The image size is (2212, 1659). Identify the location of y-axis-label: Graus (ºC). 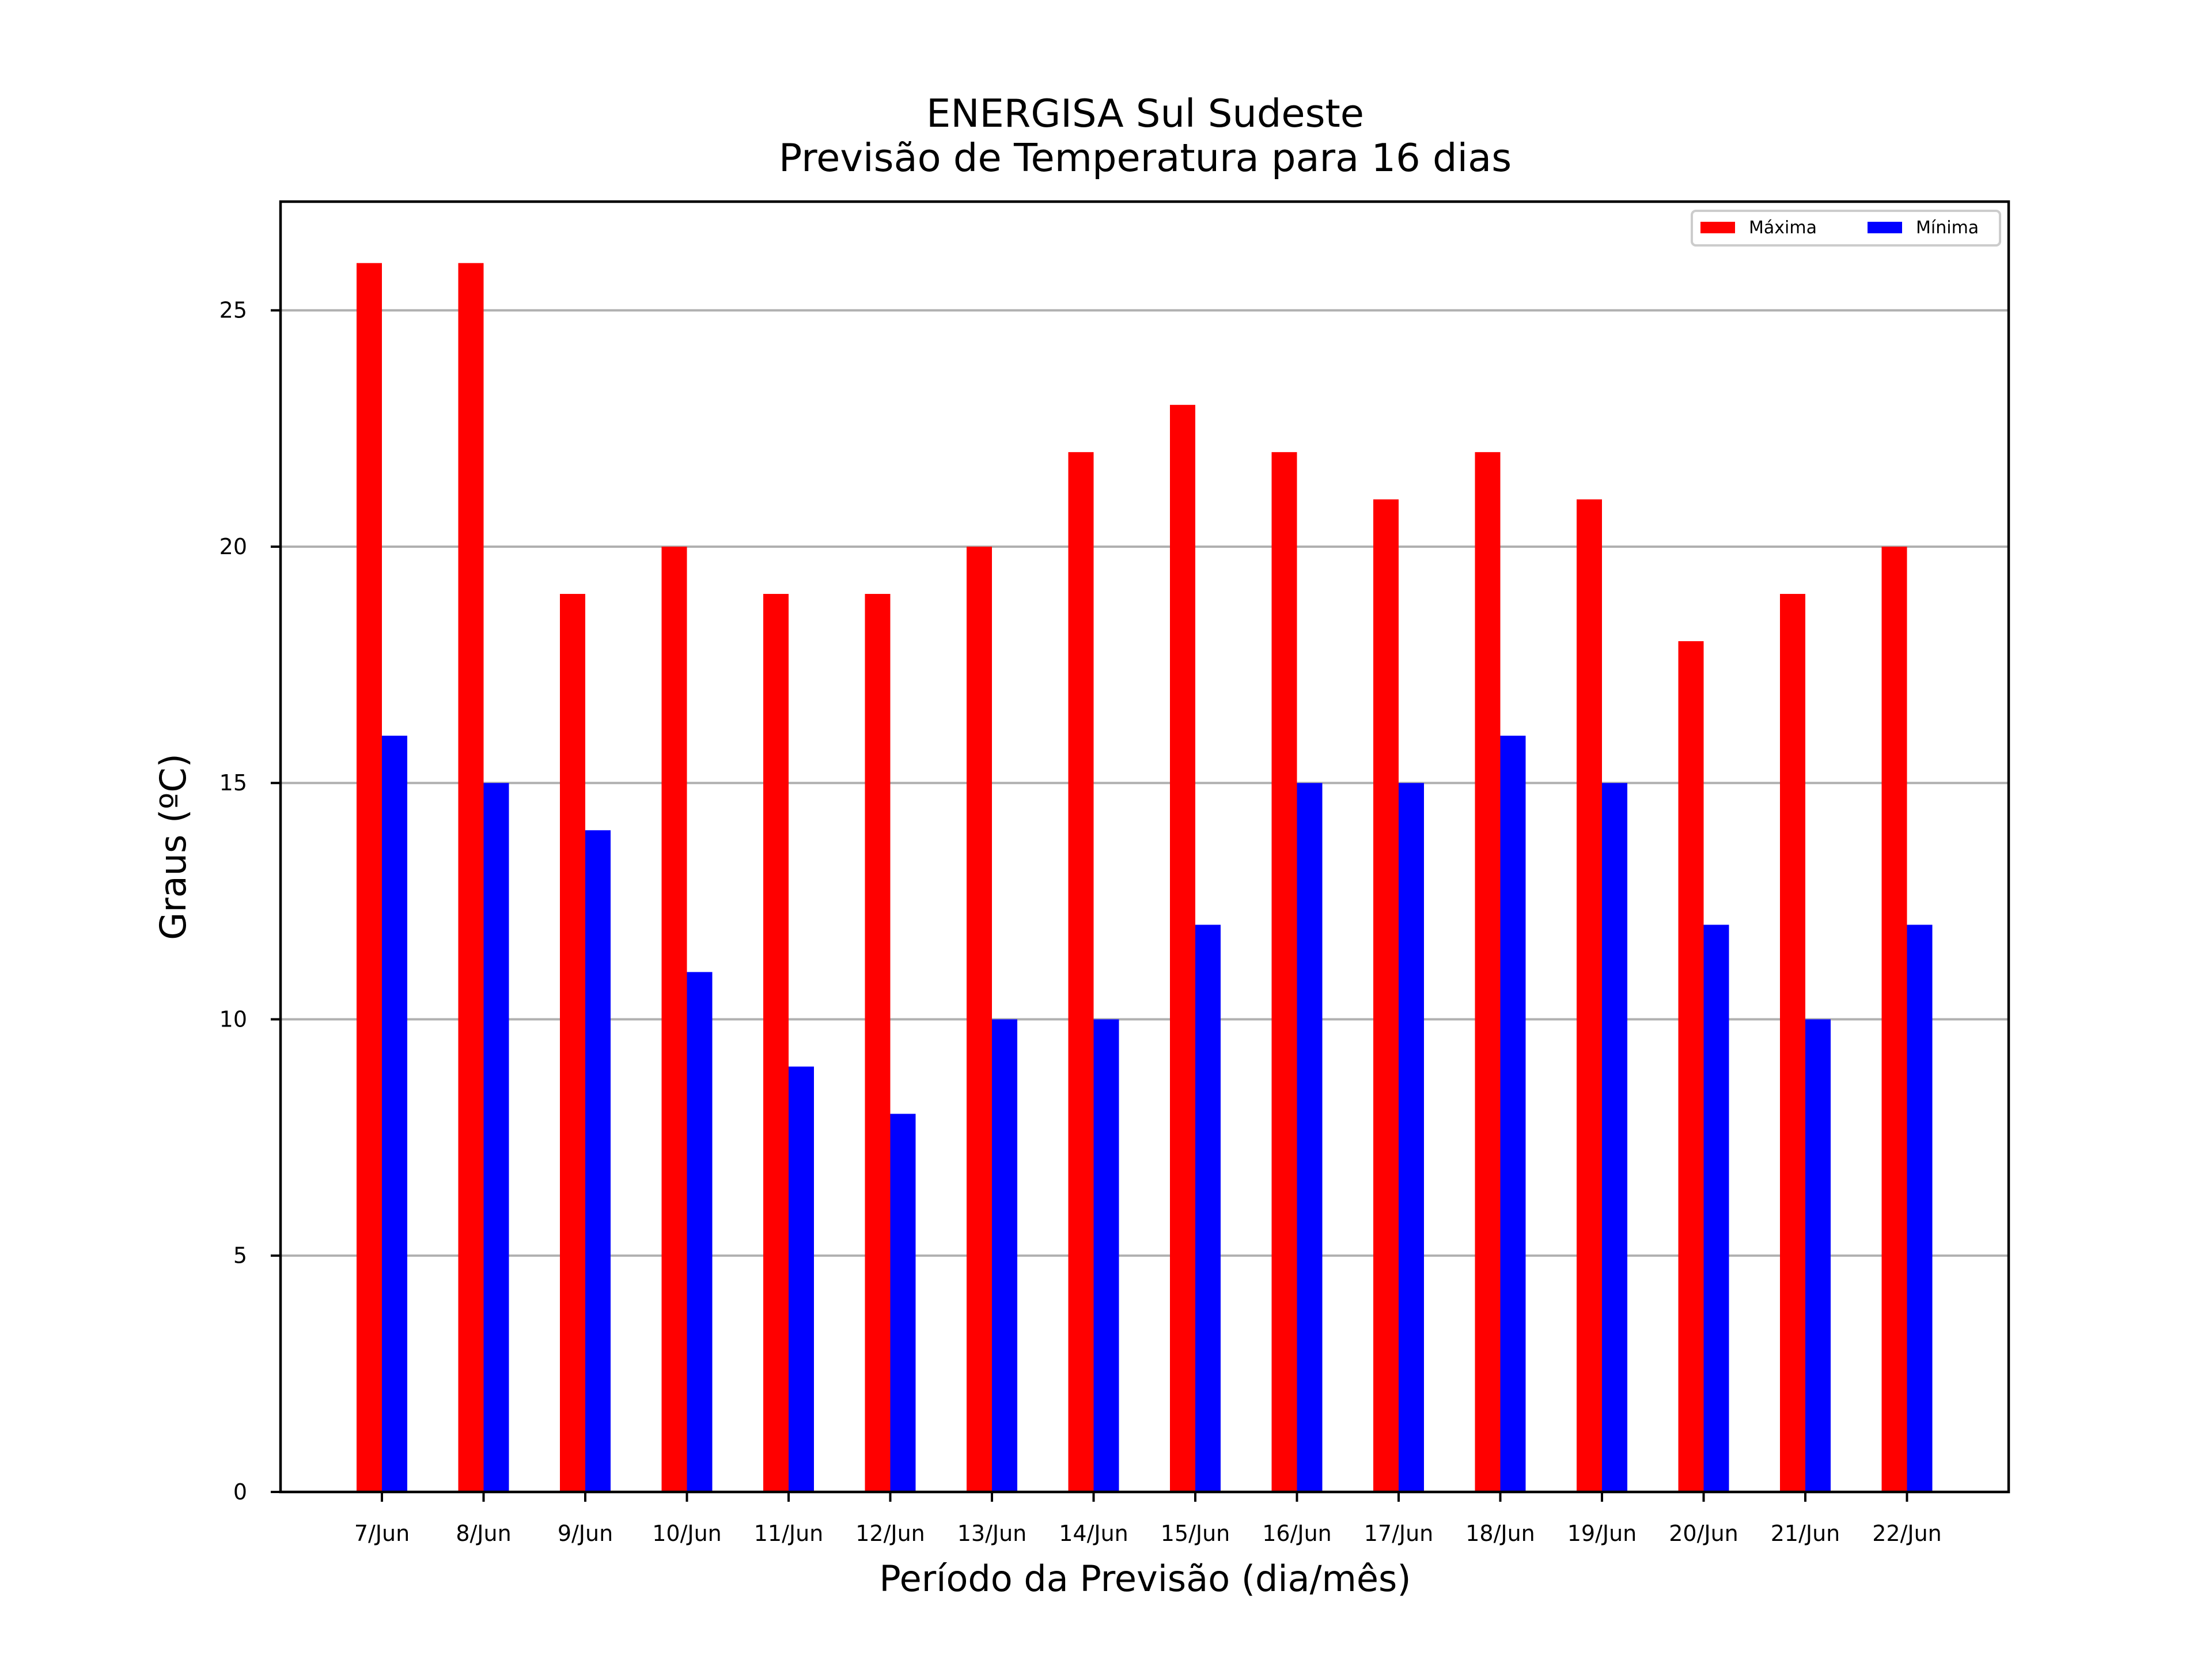
(173, 846).